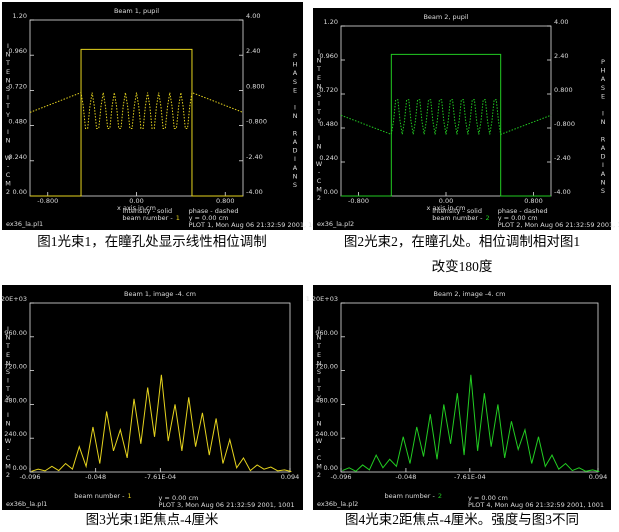 This screenshot has width=619, height=532. What do you see at coordinates (462, 519) in the screenshot?
I see `caption: 图4光束2距焦点-4厘米。强度与图3不同` at bounding box center [462, 519].